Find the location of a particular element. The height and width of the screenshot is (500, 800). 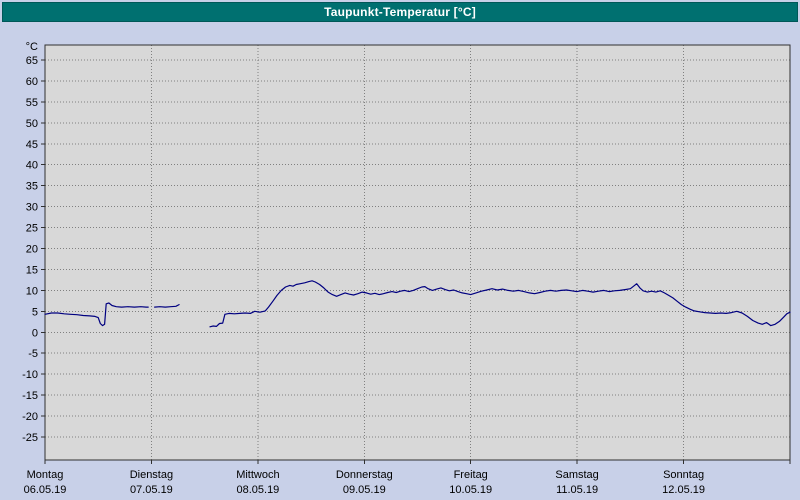

svg-text: -10 is located at coordinates (30, 375).